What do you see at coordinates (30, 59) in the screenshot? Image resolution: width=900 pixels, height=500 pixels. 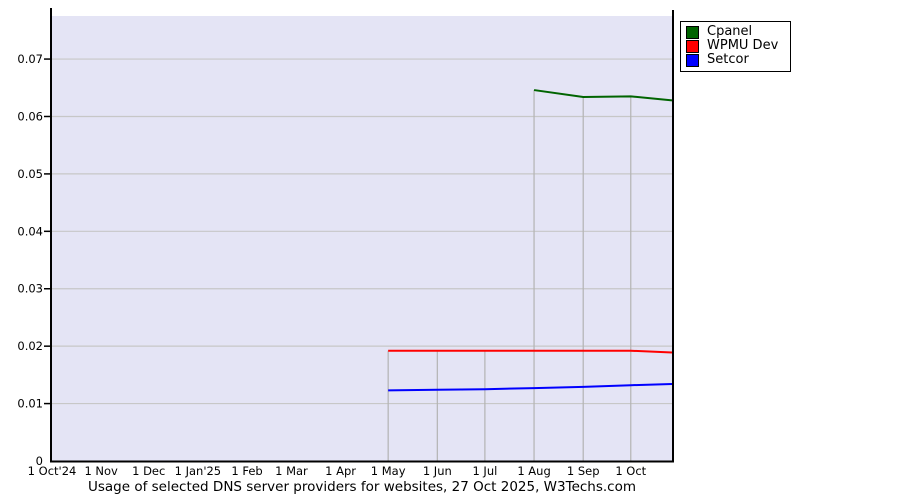 I see `y-tick-label: 0.07` at bounding box center [30, 59].